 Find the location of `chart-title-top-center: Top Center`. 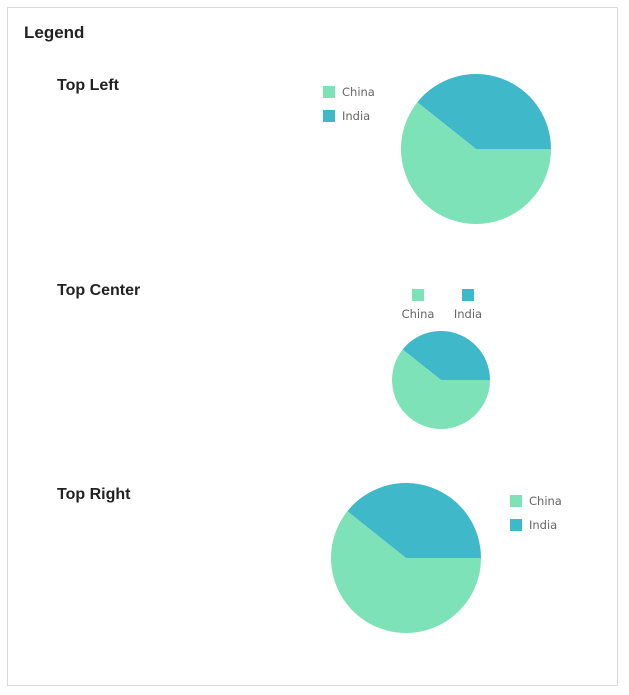

chart-title-top-center: Top Center is located at coordinates (99, 290).